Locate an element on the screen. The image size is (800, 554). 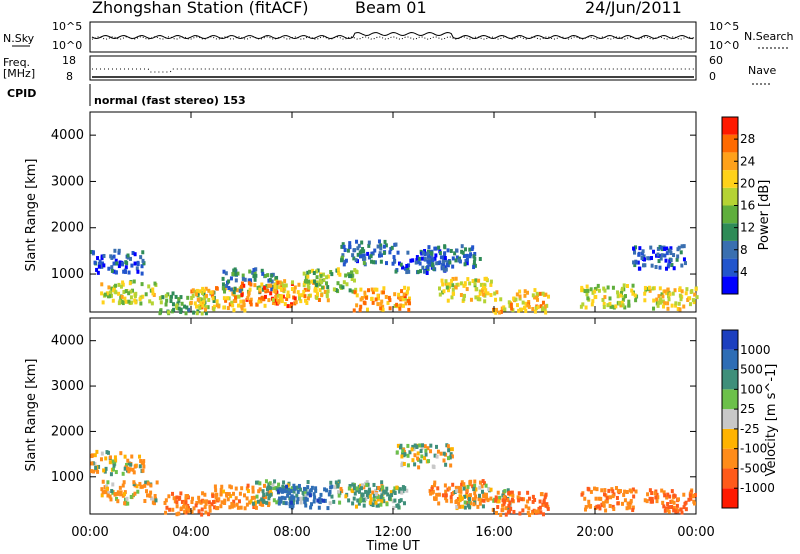
colorbar-swatch is located at coordinates (730, 359).